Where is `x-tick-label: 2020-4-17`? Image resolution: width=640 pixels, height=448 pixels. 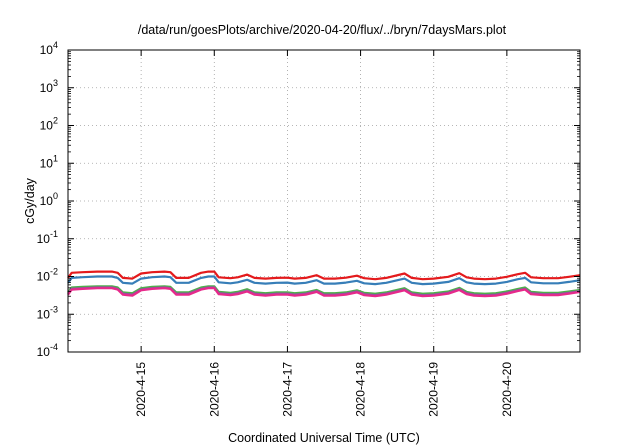
x-tick-label: 2020-4-17 is located at coordinates (287, 389).